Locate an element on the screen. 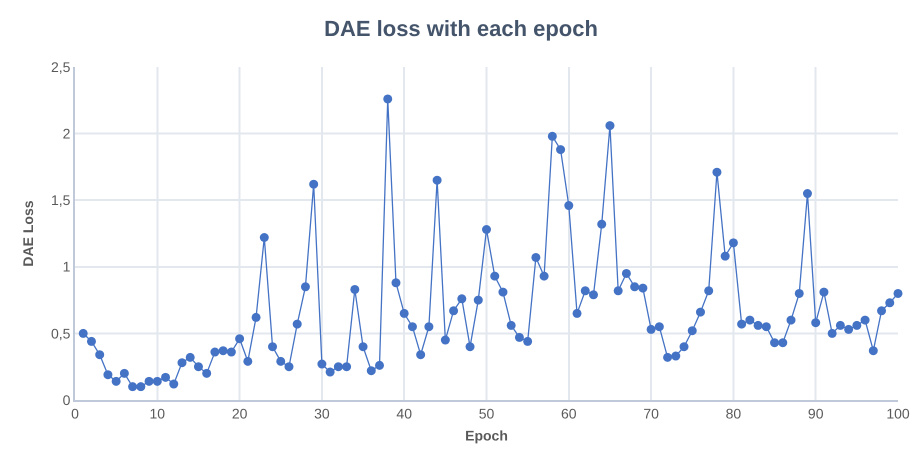 The width and height of the screenshot is (922, 458). y-tick-label: 2 is located at coordinates (66, 134).